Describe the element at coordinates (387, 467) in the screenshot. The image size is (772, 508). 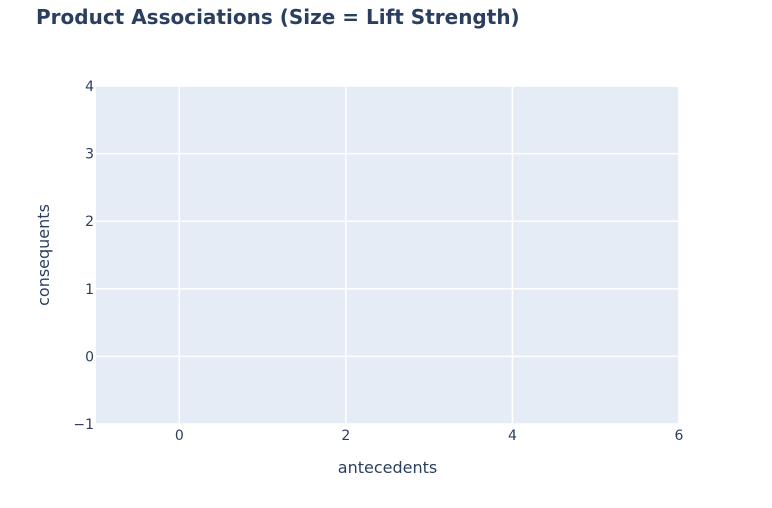
I see `x-axis-label: antecedents` at that location.